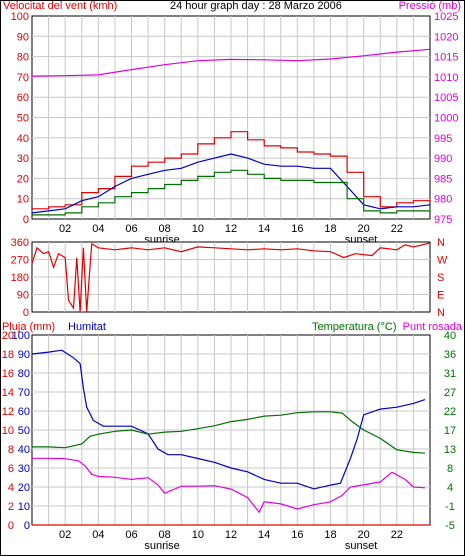 The width and height of the screenshot is (465, 556). Describe the element at coordinates (446, 78) in the screenshot. I see `y-tick-pressure: 1010` at that location.